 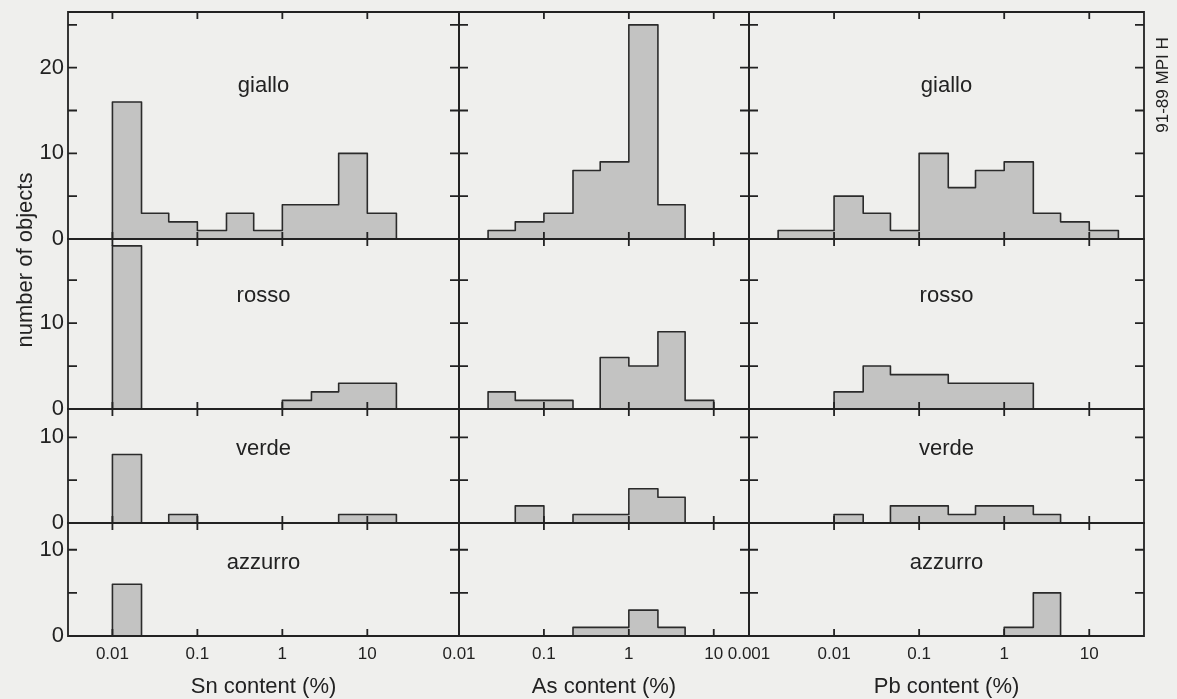 I want to click on x-axis-title: Sn content (%), so click(x=263, y=685).